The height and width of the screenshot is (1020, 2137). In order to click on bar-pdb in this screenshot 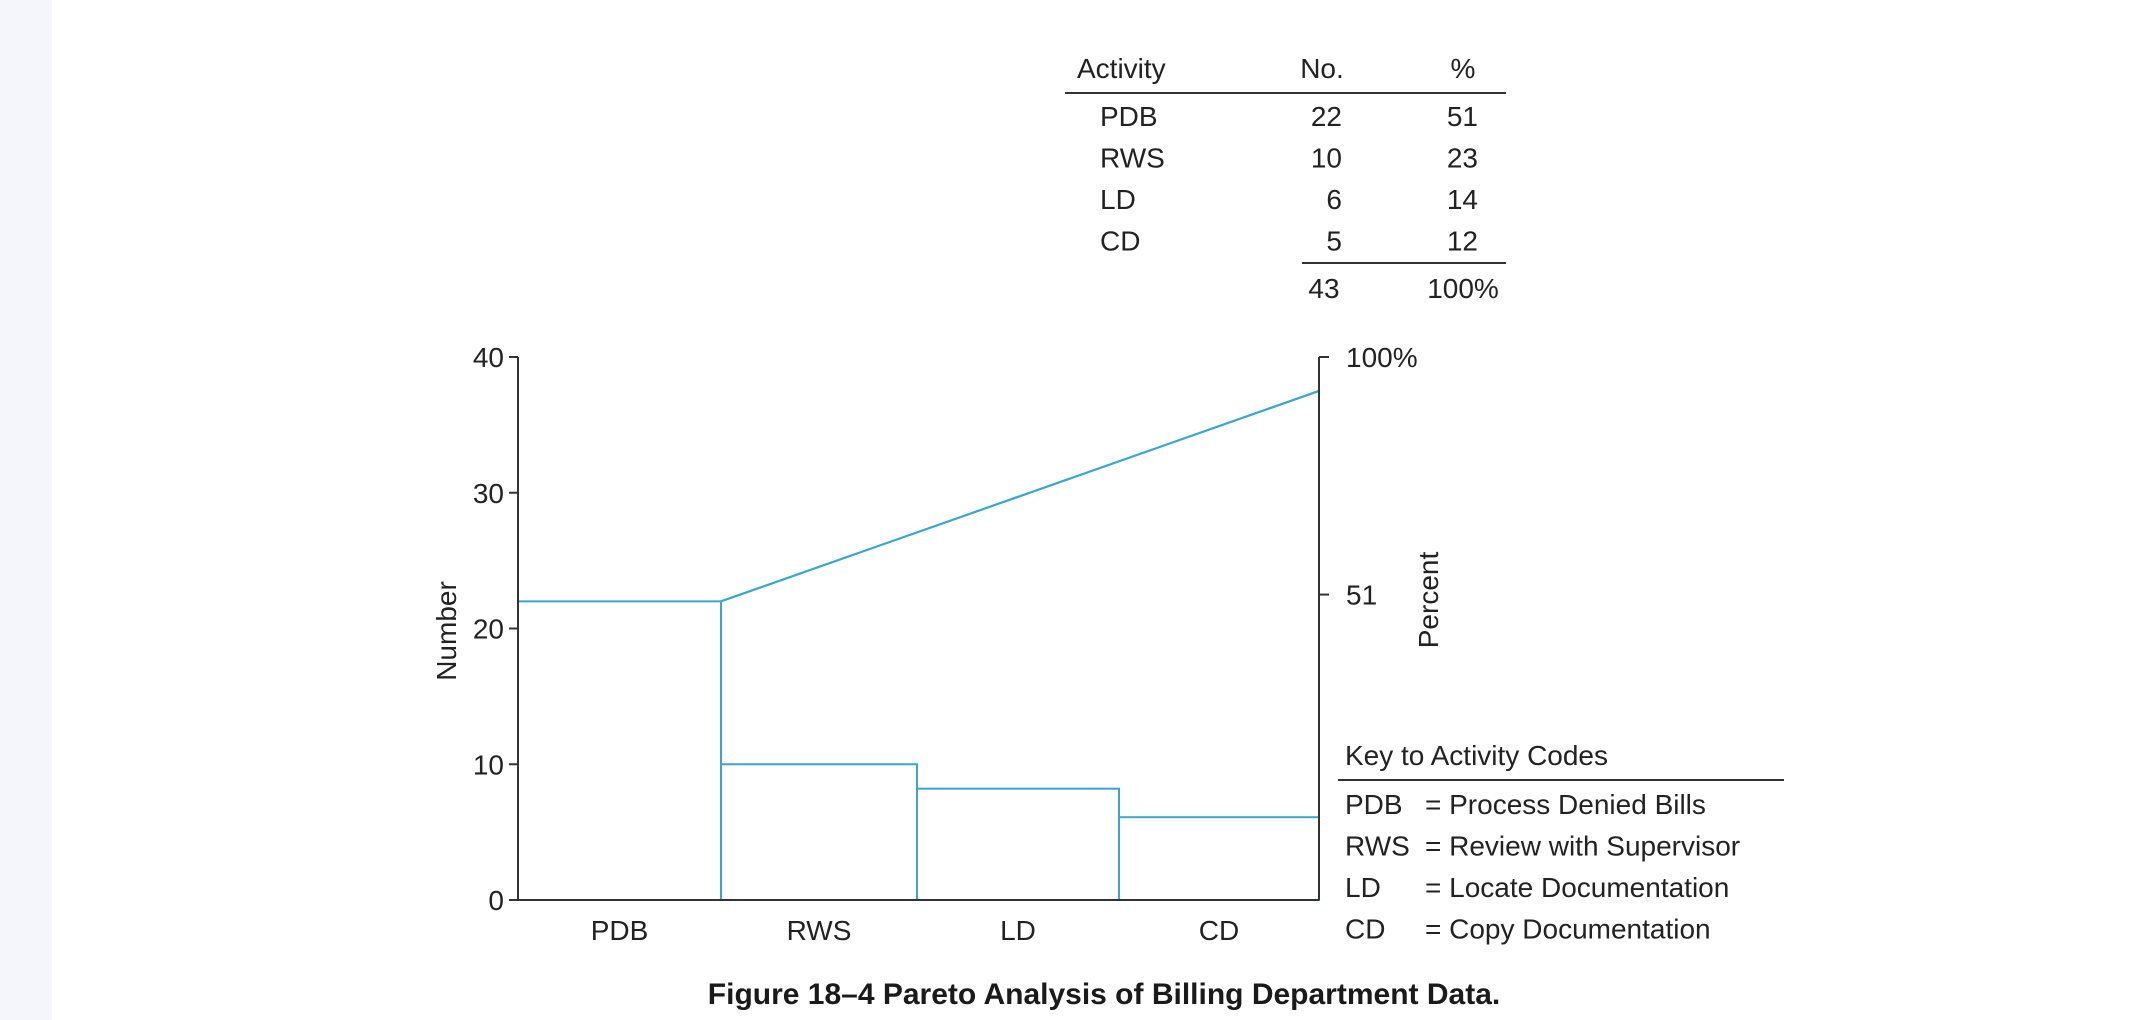, I will do `click(619, 750)`.